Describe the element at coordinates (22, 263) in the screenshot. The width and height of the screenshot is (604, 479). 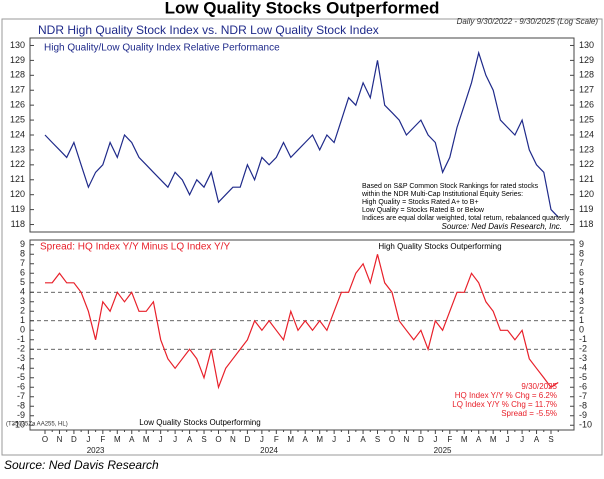
I see `y-tick-label: 7` at that location.